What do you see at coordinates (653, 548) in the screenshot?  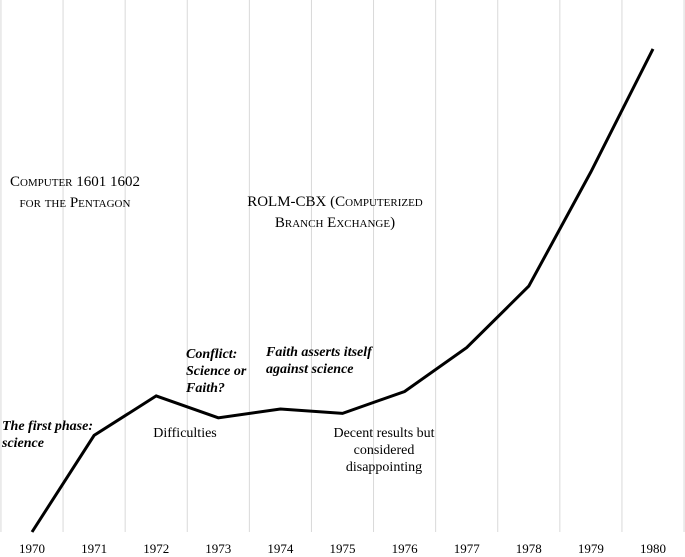 I see `x-tick-label: 1980` at bounding box center [653, 548].